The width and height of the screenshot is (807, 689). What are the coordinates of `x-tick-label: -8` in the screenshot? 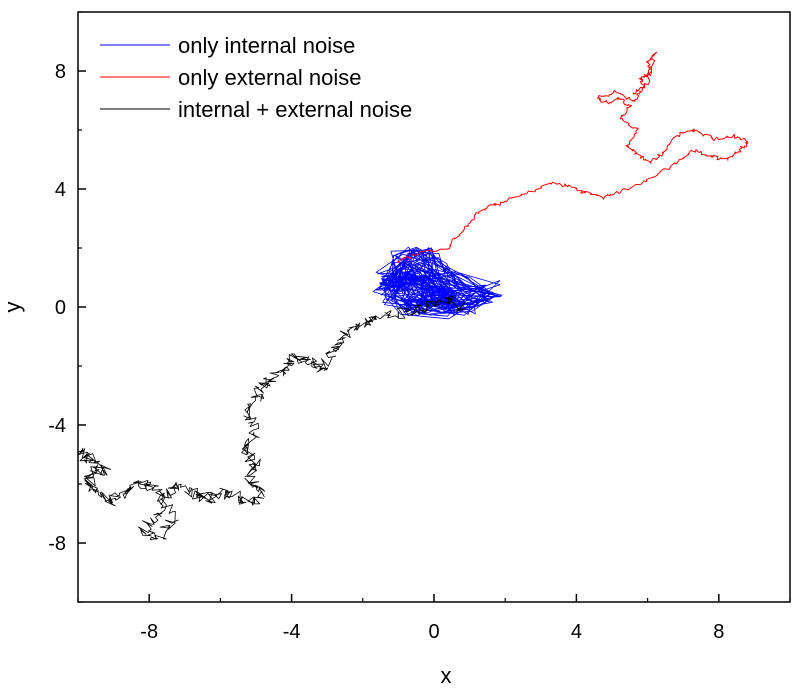 It's located at (149, 632).